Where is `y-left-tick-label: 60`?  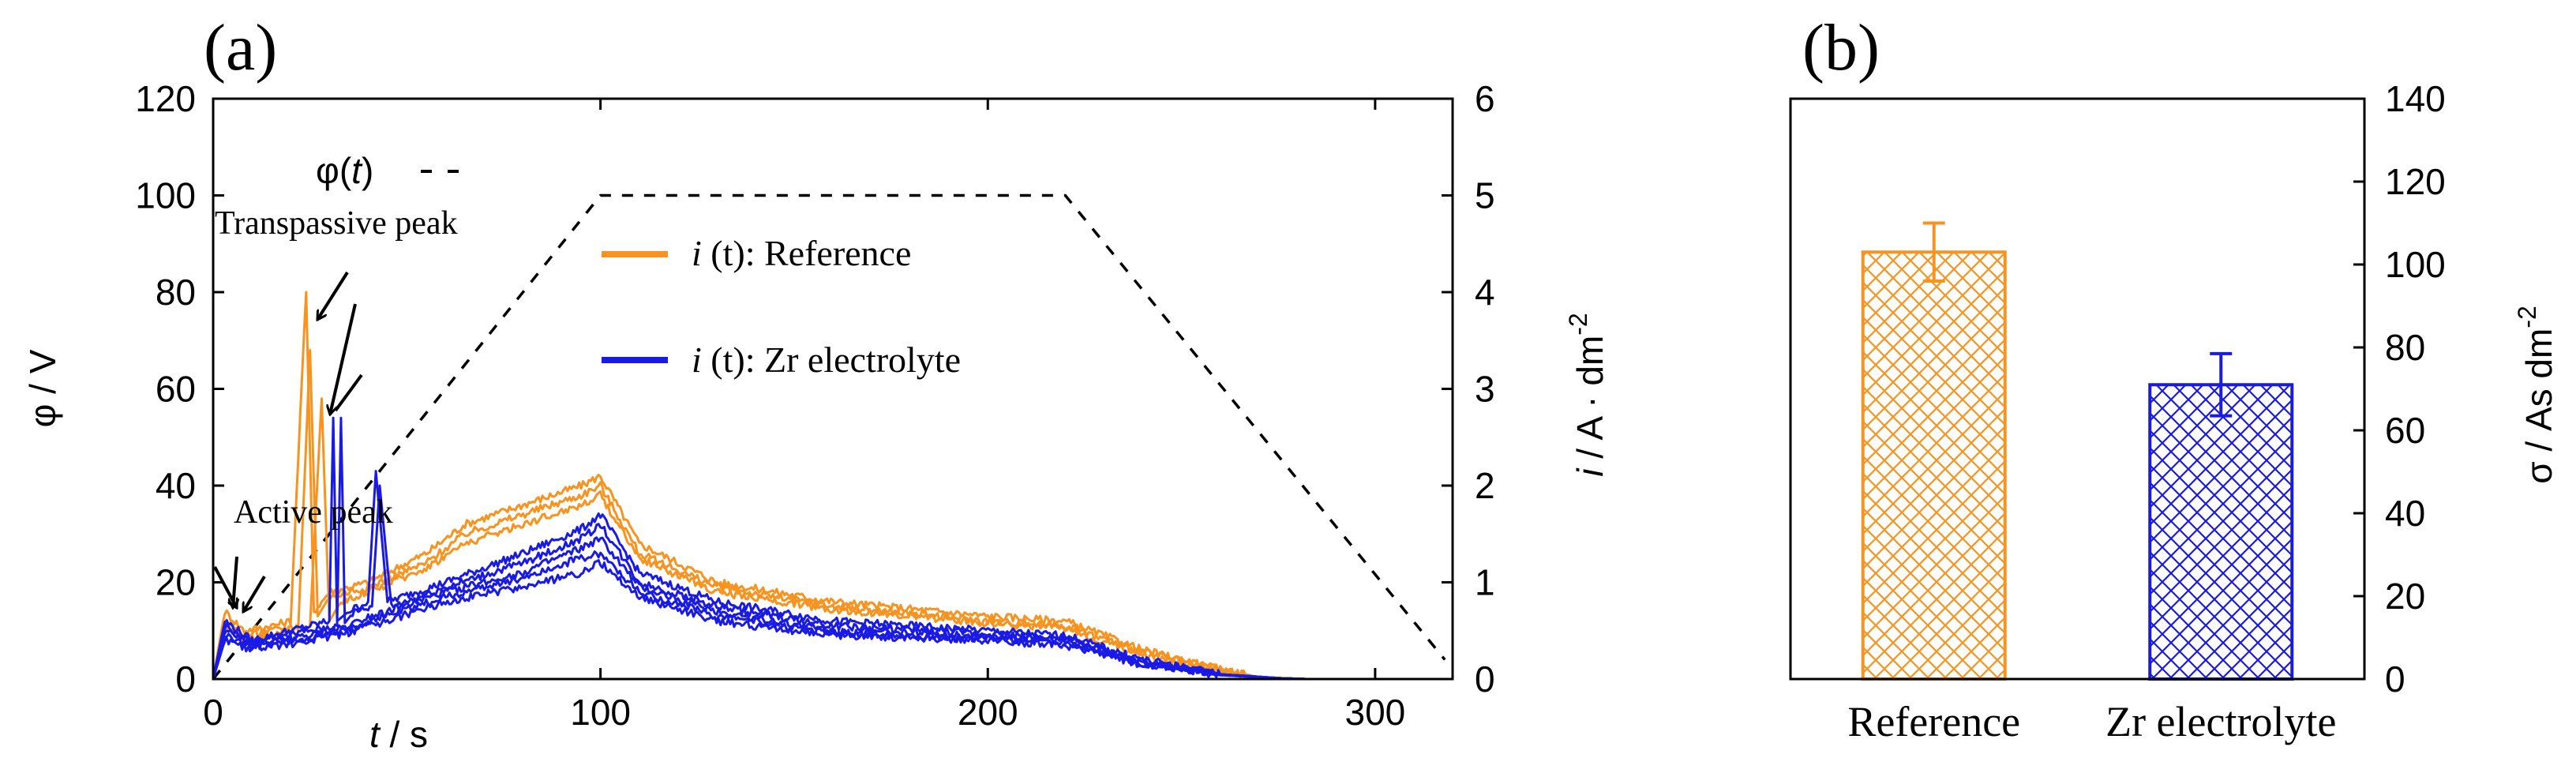 y-left-tick-label: 60 is located at coordinates (176, 389).